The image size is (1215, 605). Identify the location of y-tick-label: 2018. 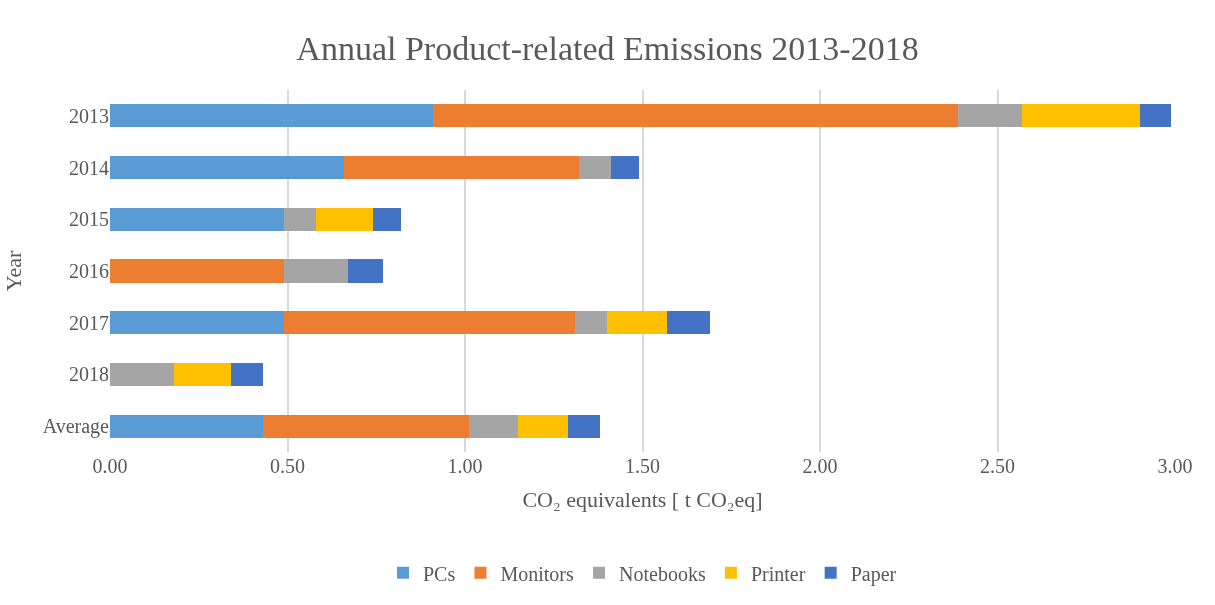
(89, 374).